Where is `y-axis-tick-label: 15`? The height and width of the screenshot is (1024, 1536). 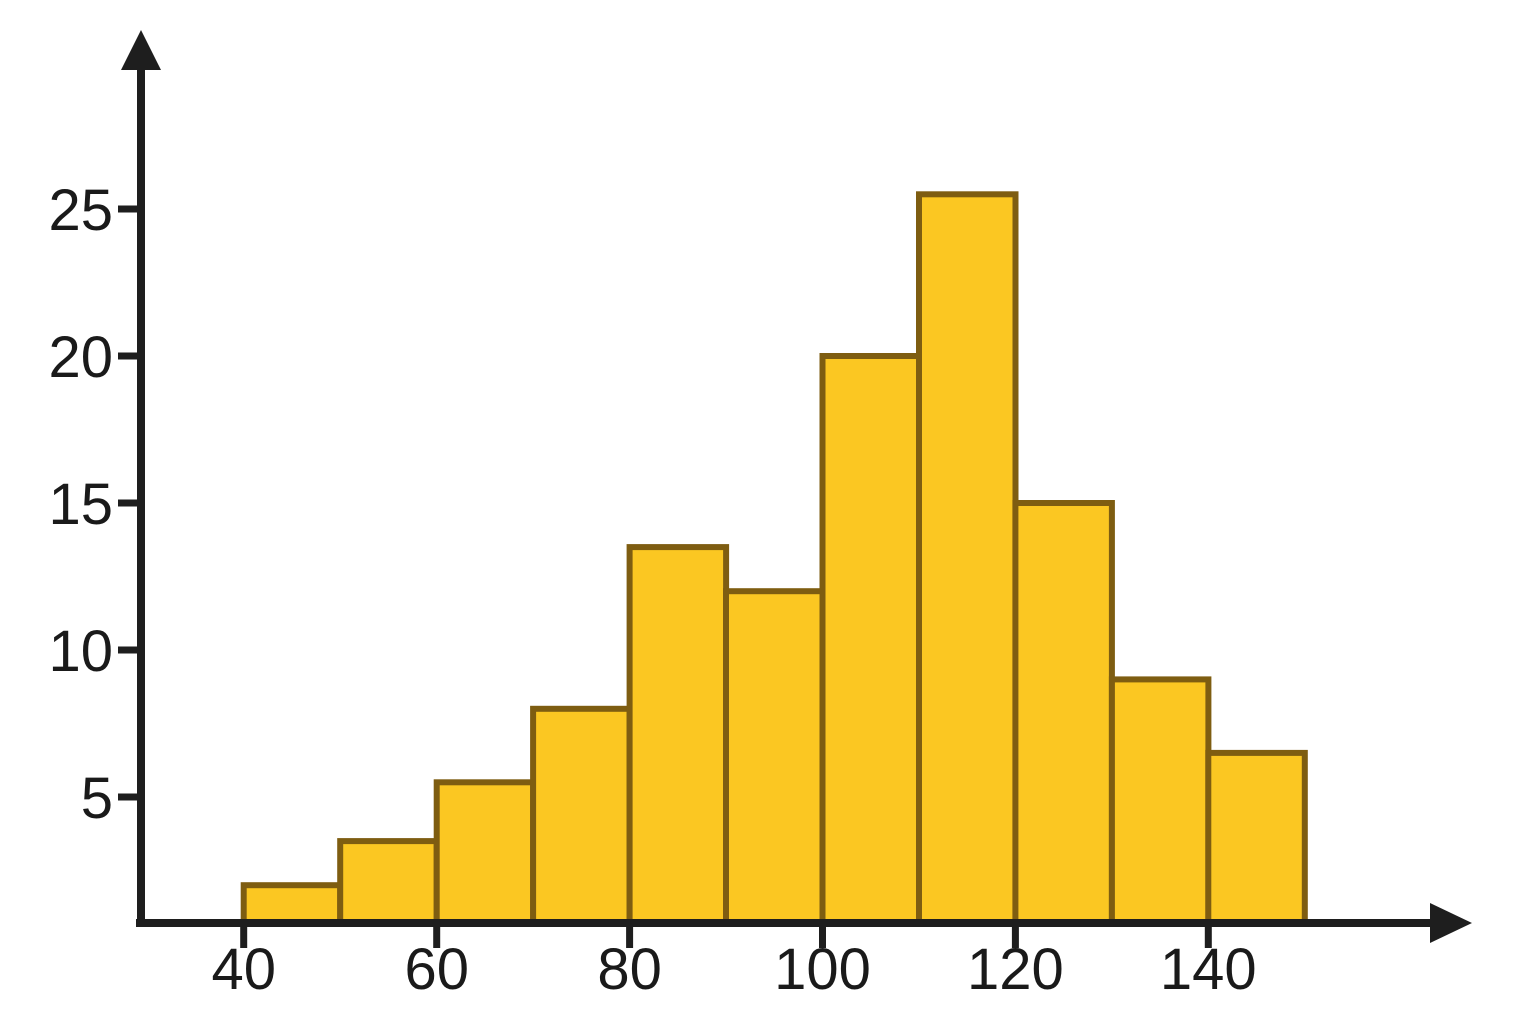 y-axis-tick-label: 15 is located at coordinates (80, 504).